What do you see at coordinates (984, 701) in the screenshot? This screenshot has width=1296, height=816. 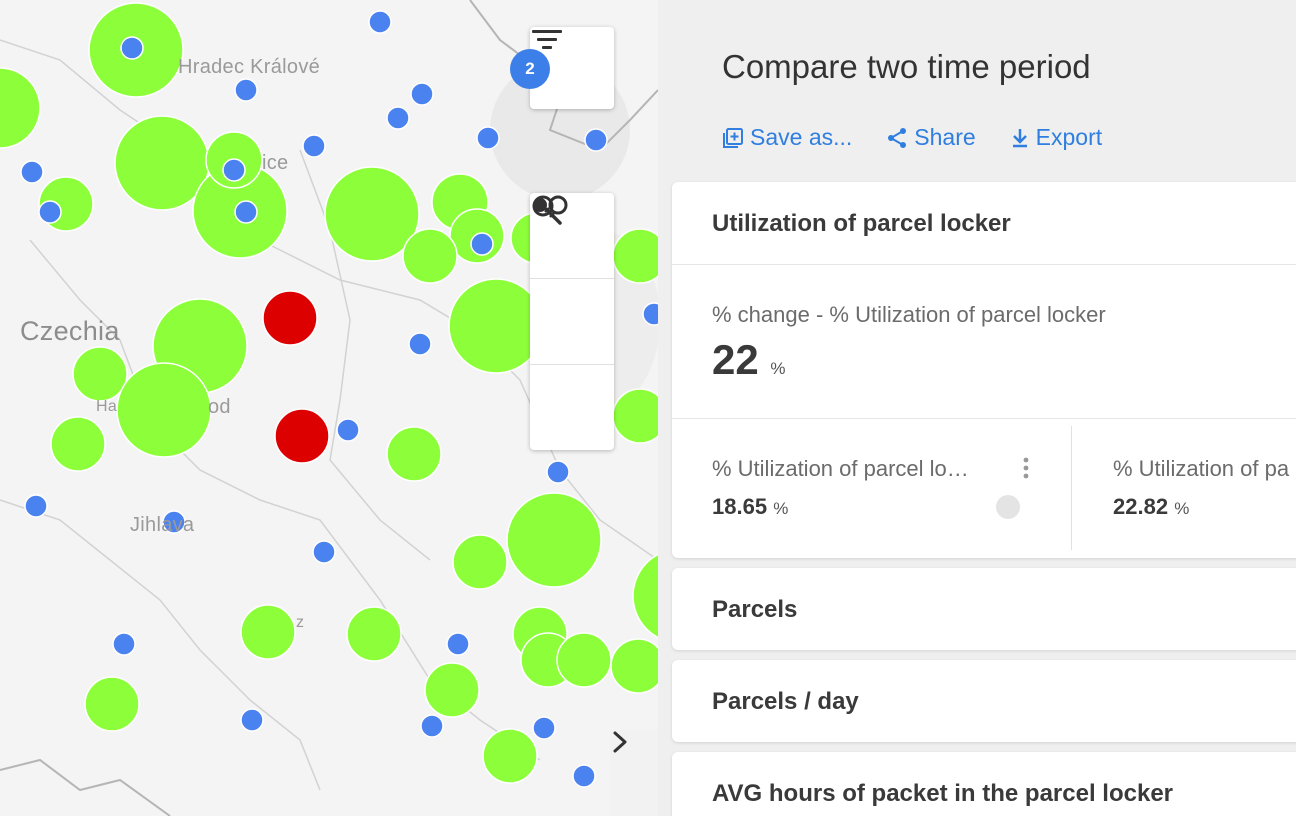 I see `parcels-per-day-card: Parcels / day` at bounding box center [984, 701].